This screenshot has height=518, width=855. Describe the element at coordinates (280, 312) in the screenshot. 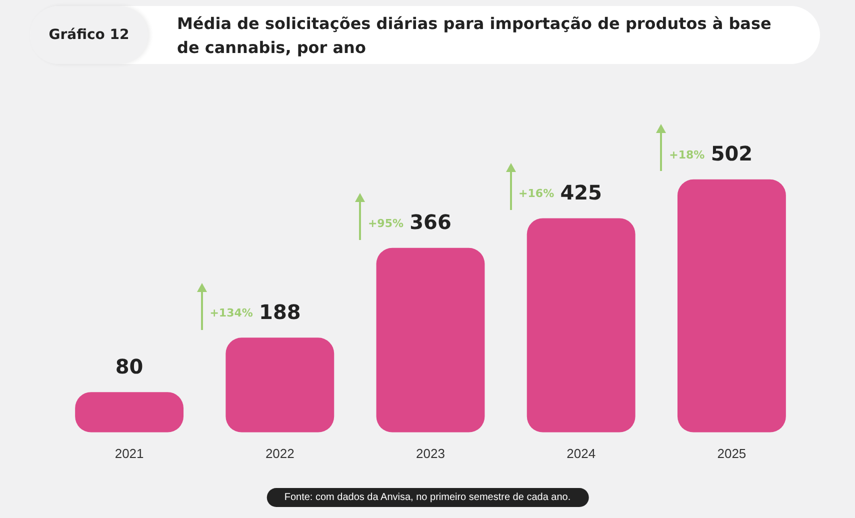

I see `data-label: 188` at that location.